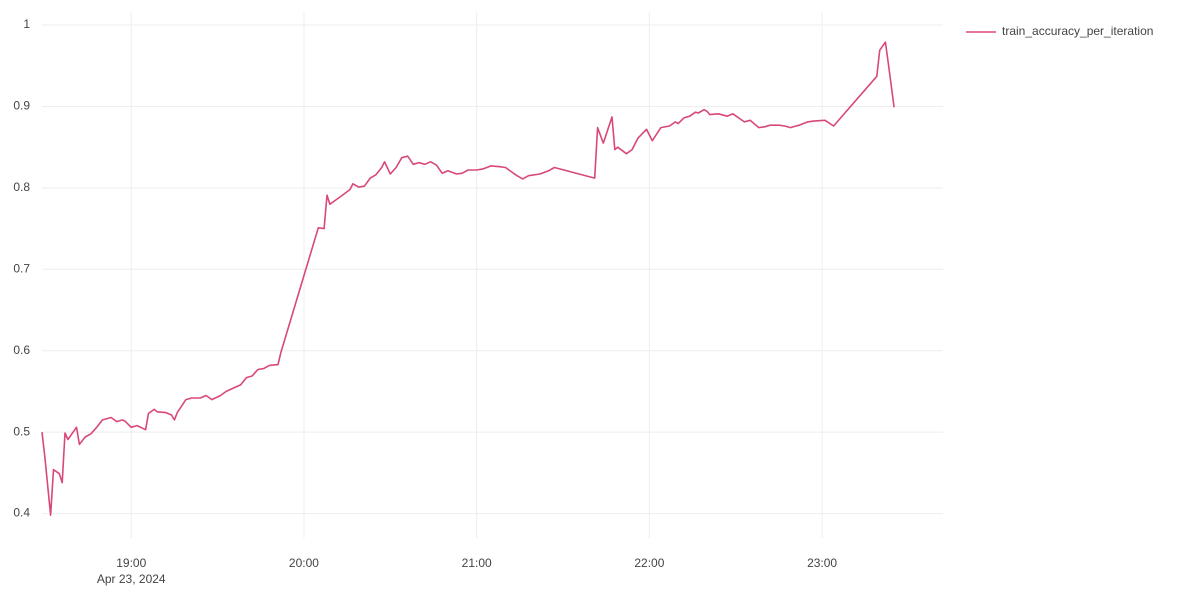 Image resolution: width=1200 pixels, height=600 pixels. What do you see at coordinates (21, 350) in the screenshot?
I see `y-tick-label: 0.6` at bounding box center [21, 350].